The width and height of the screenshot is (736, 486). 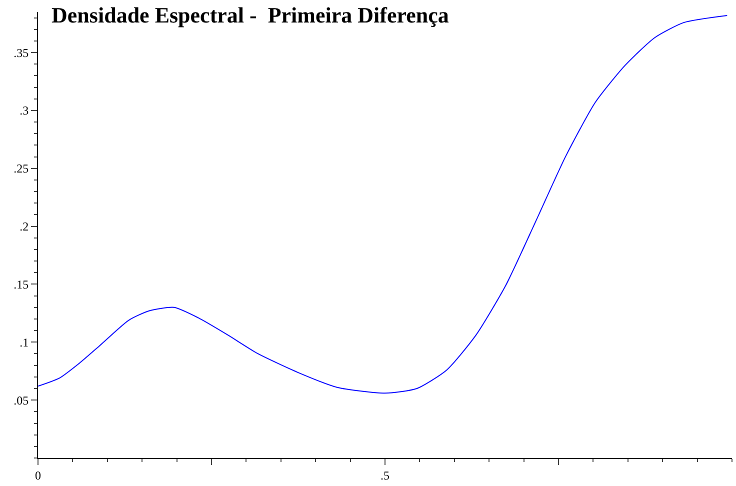 I want to click on y-tick-label: .1, so click(x=24, y=342).